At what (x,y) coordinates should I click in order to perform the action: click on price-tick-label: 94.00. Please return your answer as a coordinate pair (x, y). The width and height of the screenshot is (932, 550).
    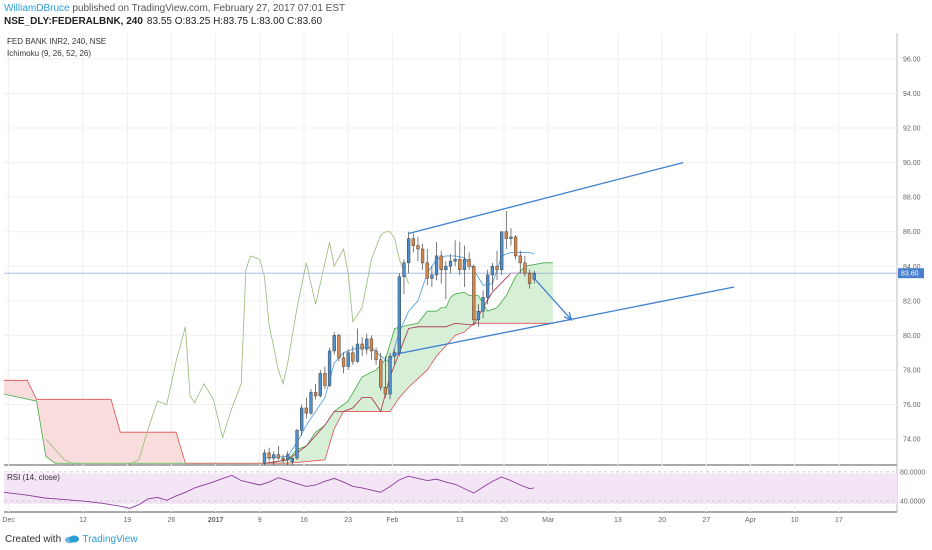
    Looking at the image, I should click on (912, 94).